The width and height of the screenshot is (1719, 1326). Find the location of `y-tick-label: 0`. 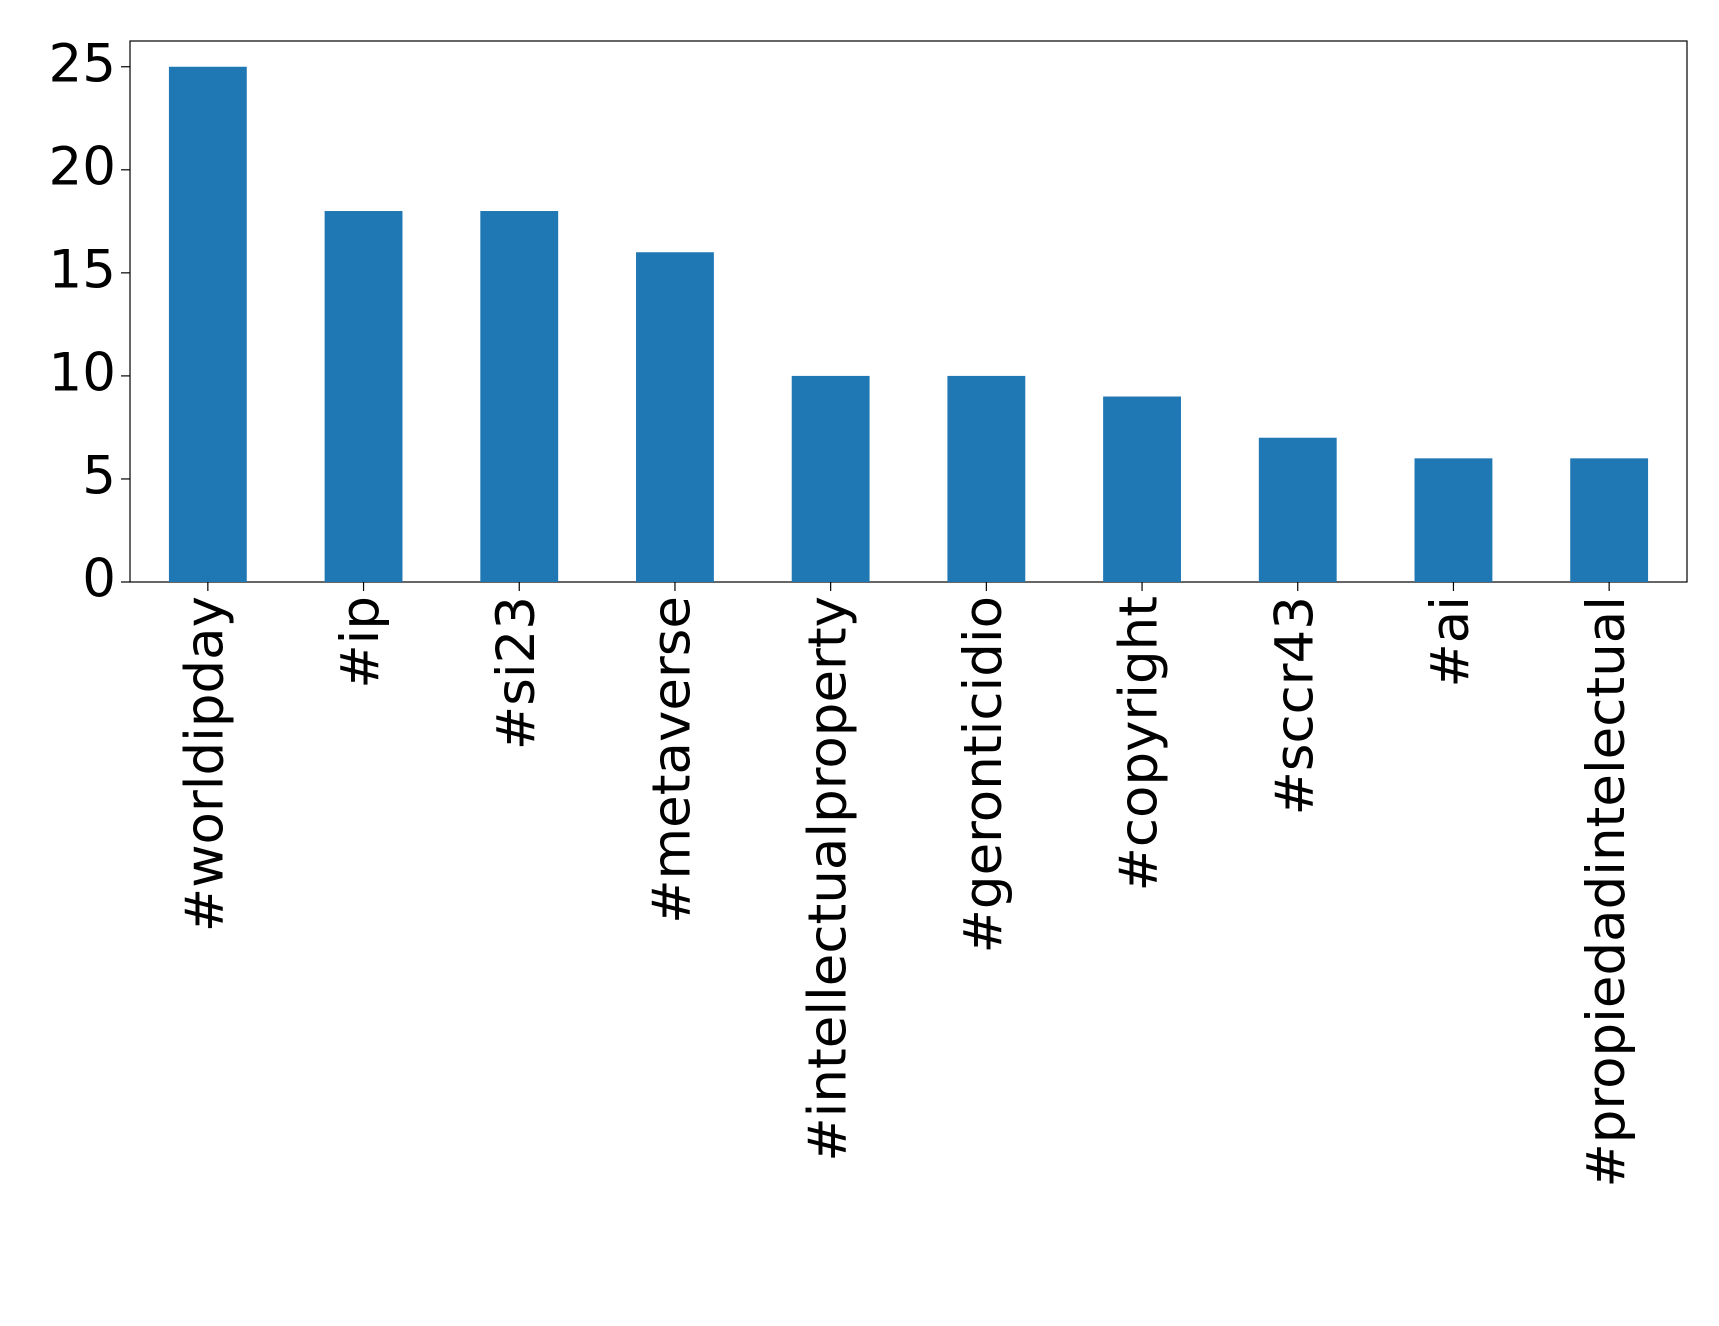

y-tick-label: 0 is located at coordinates (99, 579).